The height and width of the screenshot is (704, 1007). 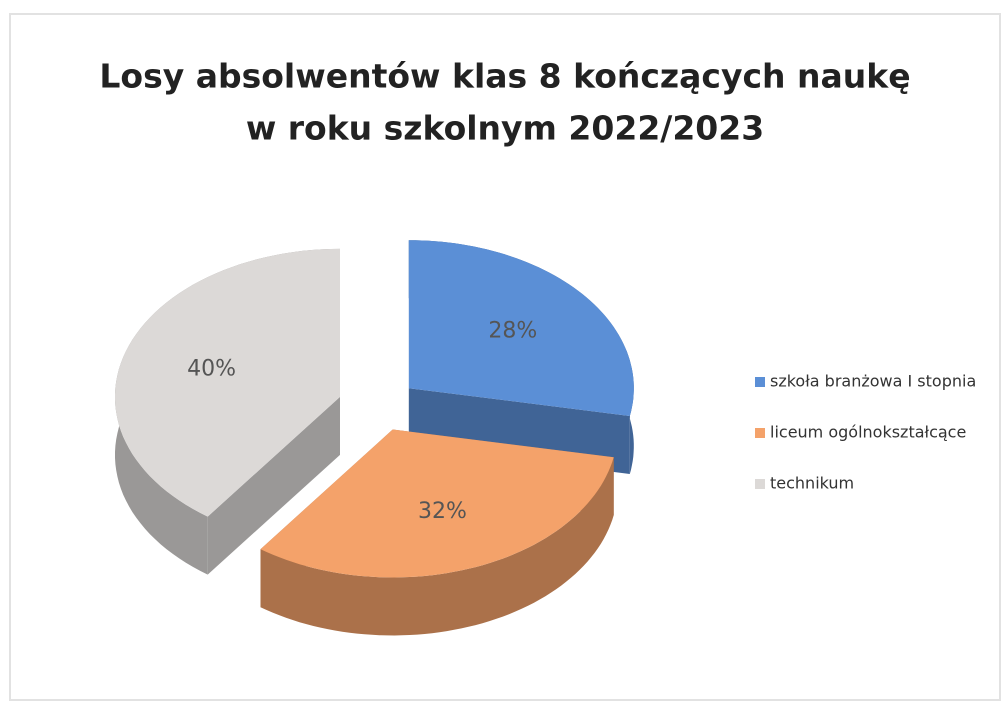 I want to click on chart-title: Losy absolwentów klas 8 kończących naukę, so click(x=504, y=76).